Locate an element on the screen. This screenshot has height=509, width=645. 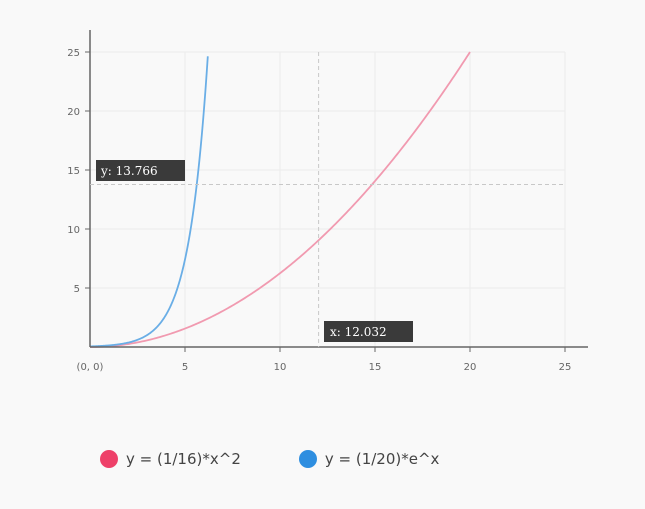
x-tooltip: x: 12.032 is located at coordinates (368, 331).